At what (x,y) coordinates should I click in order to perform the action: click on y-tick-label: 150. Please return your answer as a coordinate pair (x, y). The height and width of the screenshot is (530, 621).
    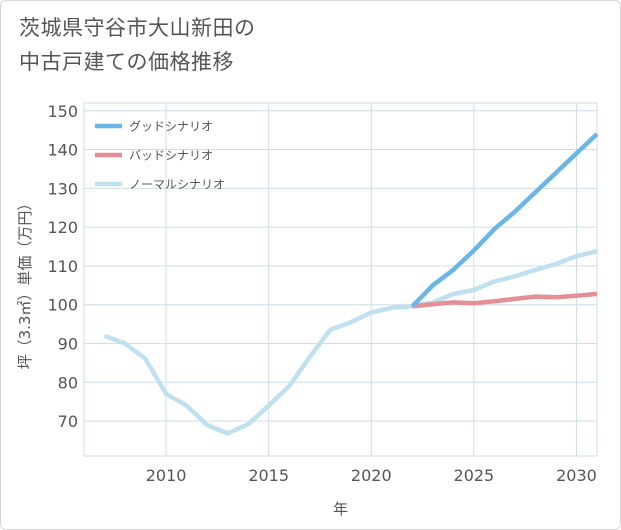
    Looking at the image, I should click on (62, 111).